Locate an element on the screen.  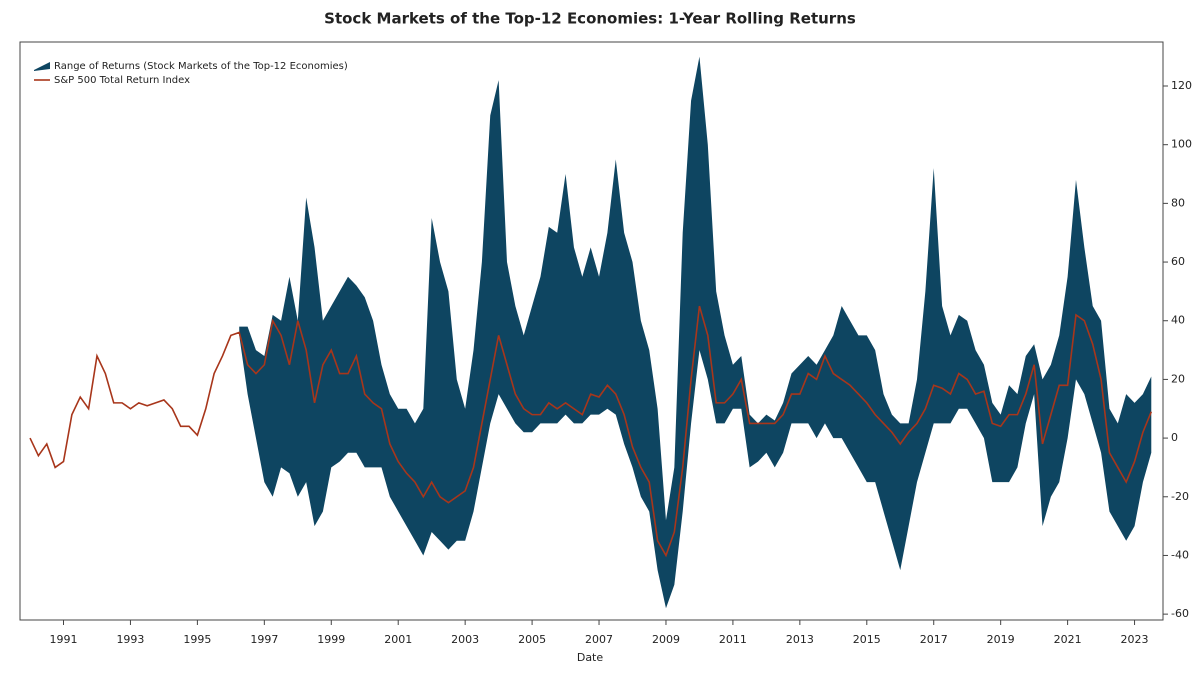
y-tick-label: 20 is located at coordinates (1178, 378).